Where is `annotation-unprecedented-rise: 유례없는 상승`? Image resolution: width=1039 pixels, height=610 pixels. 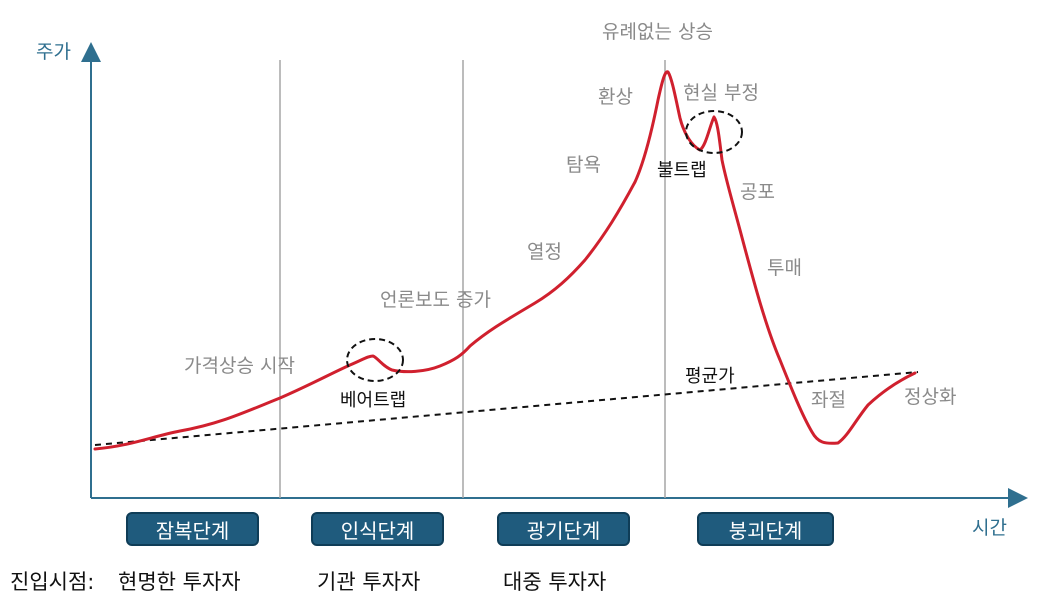 annotation-unprecedented-rise: 유례없는 상승 is located at coordinates (657, 32).